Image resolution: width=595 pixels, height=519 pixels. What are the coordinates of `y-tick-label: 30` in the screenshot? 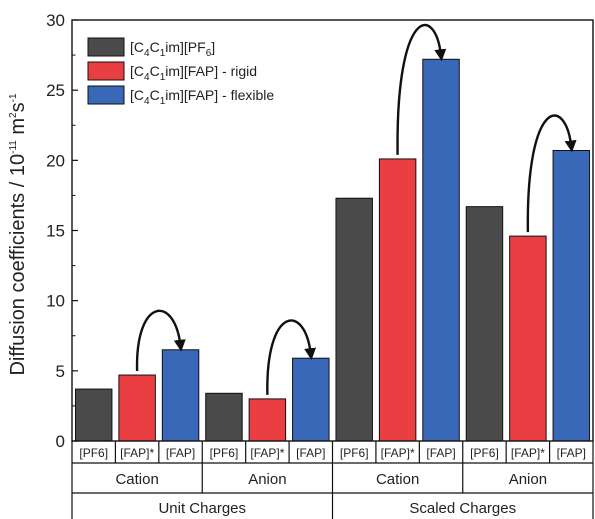 It's located at (55, 20).